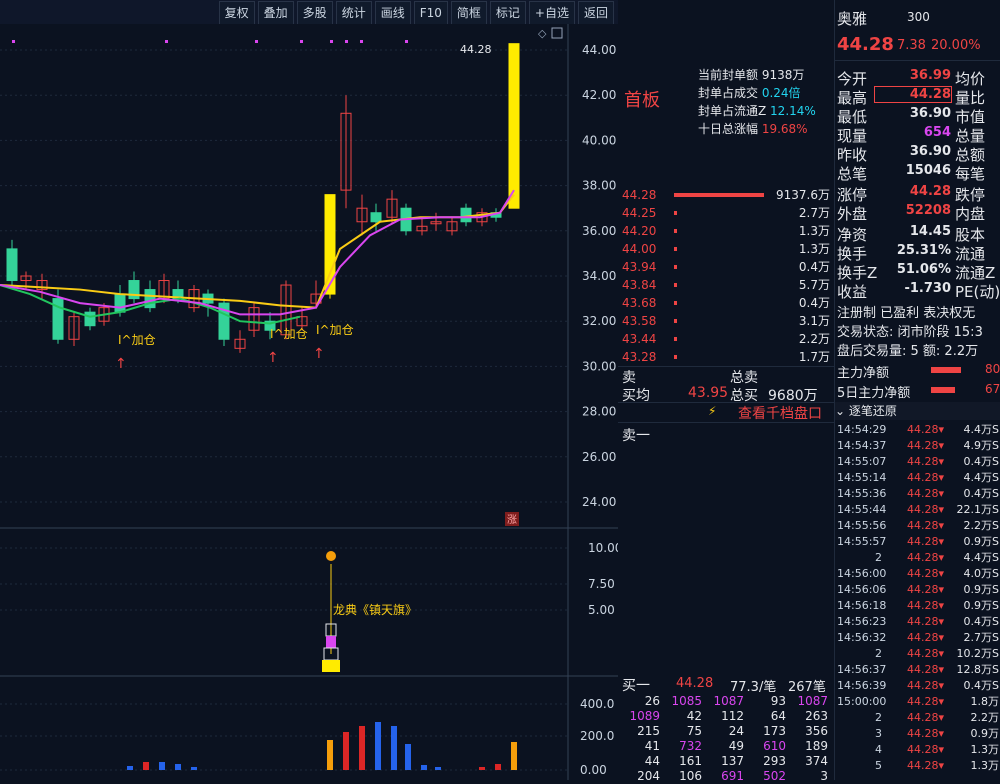  Describe the element at coordinates (599, 321) in the screenshot. I see `y-tick-label: 32.00` at that location.